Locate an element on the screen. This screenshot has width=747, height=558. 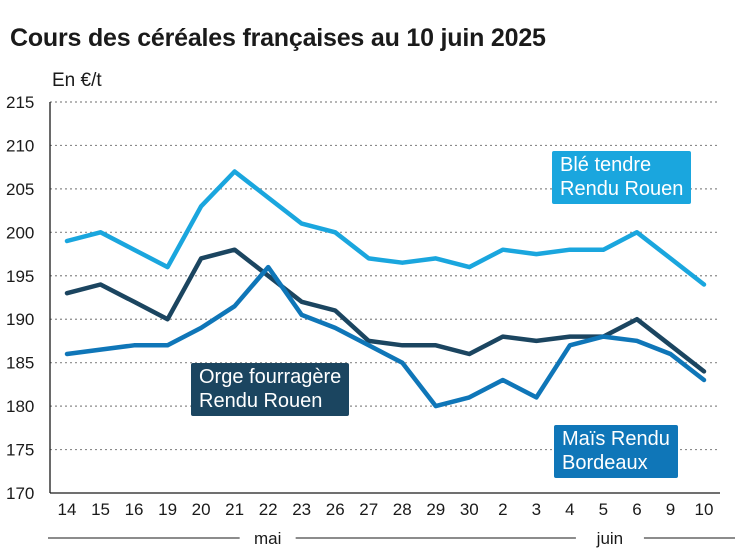
x-tick-label: 23 is located at coordinates (301, 509).